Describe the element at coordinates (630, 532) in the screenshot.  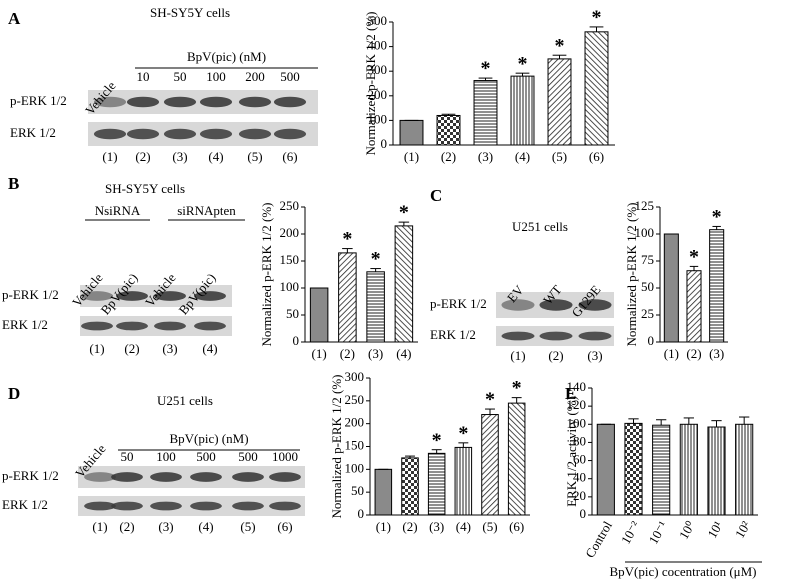
I see `x-tick-label: 10⁻²` at that location.